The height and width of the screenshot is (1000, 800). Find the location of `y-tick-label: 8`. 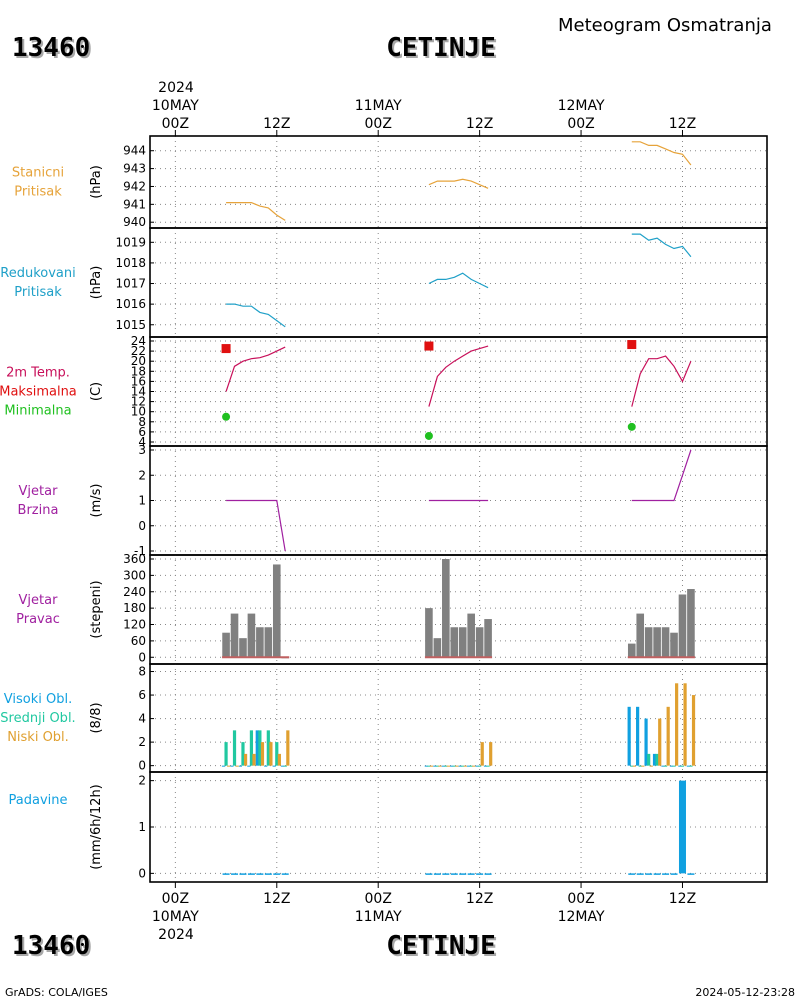

y-tick-label: 8 is located at coordinates (142, 422).